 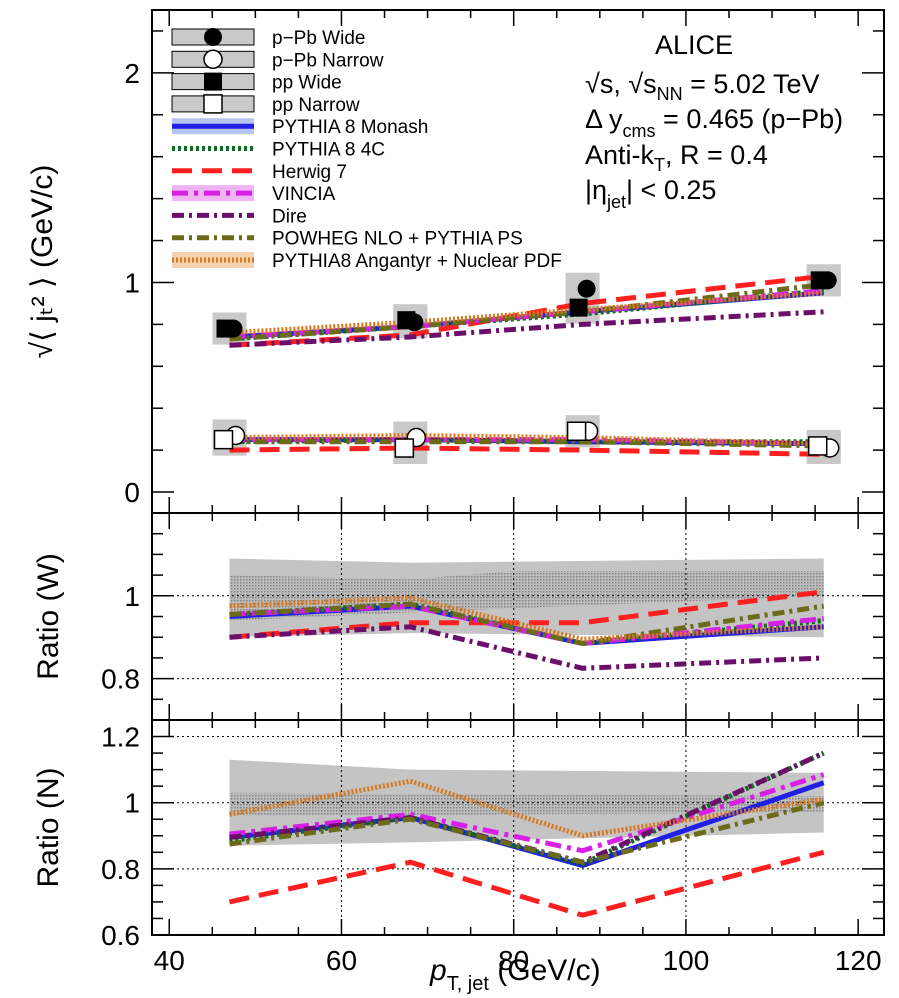 I want to click on legend-label: VINCIA, so click(x=304, y=194).